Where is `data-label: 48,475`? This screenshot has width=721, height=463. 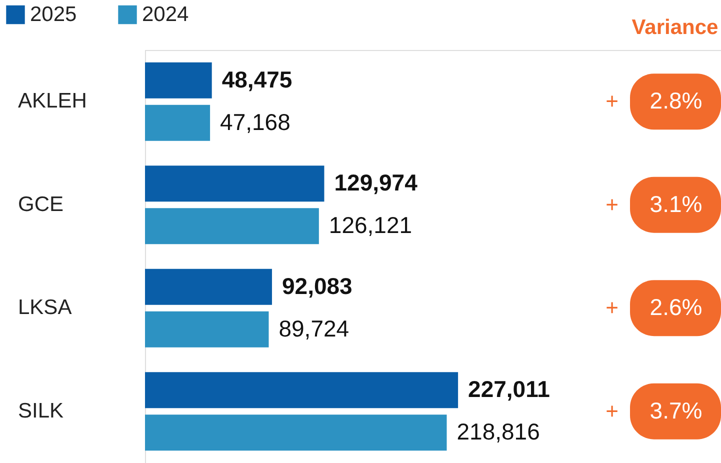 data-label: 48,475 is located at coordinates (257, 79).